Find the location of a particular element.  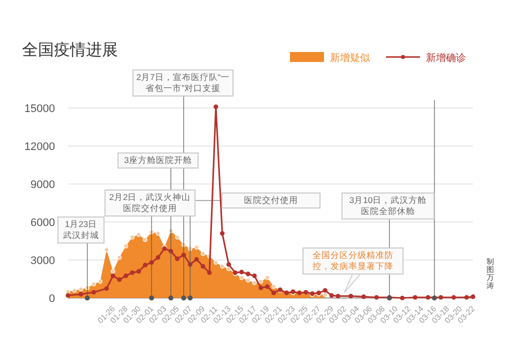

y-tick-label: 9000 is located at coordinates (42, 185).